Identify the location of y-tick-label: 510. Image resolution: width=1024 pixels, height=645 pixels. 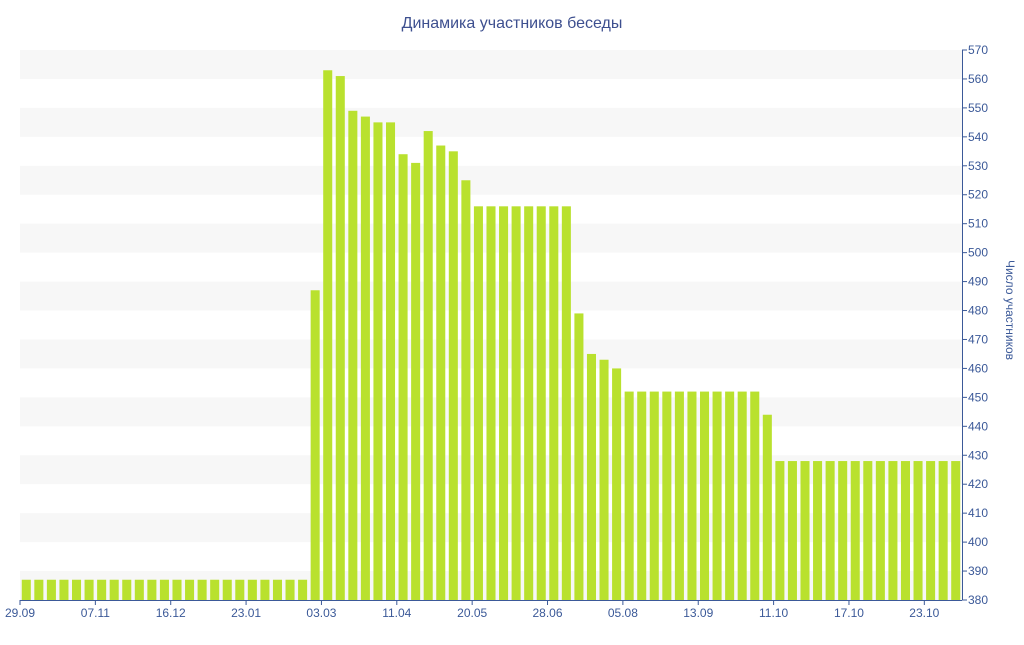
(978, 224).